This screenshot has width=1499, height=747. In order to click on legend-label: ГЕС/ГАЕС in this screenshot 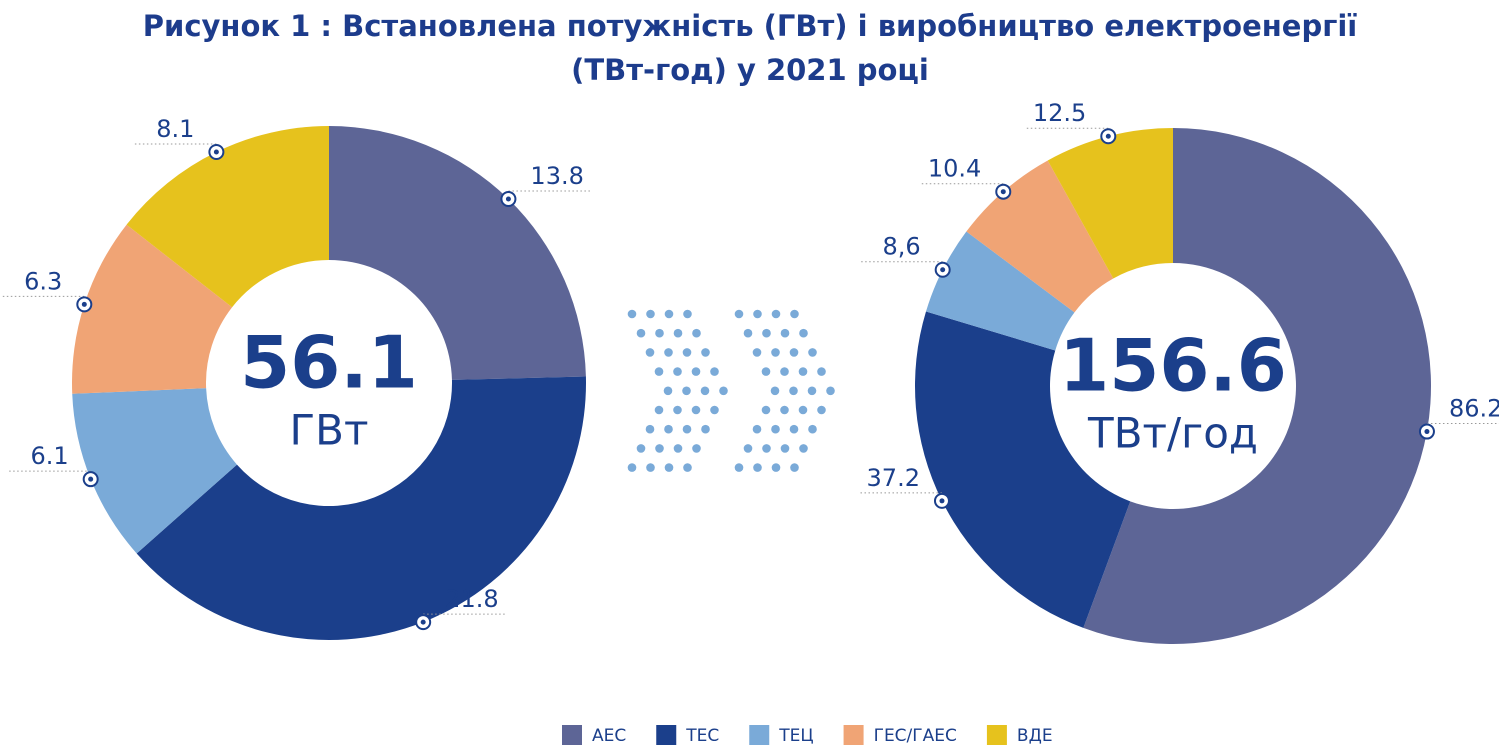, I will do `click(915, 736)`.